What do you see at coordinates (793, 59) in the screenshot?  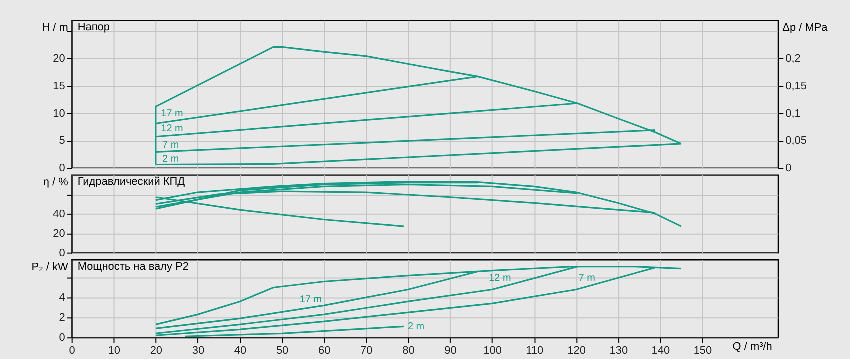 I see `y2-tick-label: 0,2` at bounding box center [793, 59].